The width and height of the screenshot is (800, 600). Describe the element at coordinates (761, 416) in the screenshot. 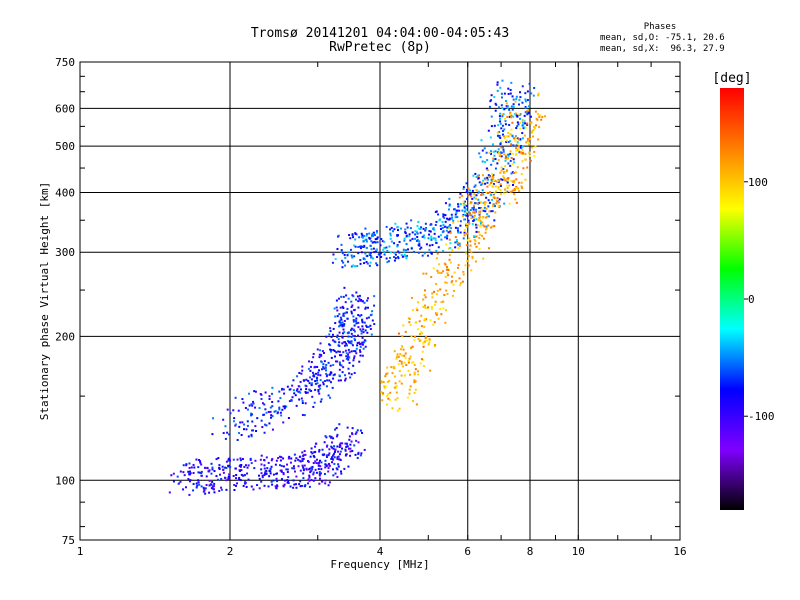

I see `colorbar-tick-label: -100` at that location.